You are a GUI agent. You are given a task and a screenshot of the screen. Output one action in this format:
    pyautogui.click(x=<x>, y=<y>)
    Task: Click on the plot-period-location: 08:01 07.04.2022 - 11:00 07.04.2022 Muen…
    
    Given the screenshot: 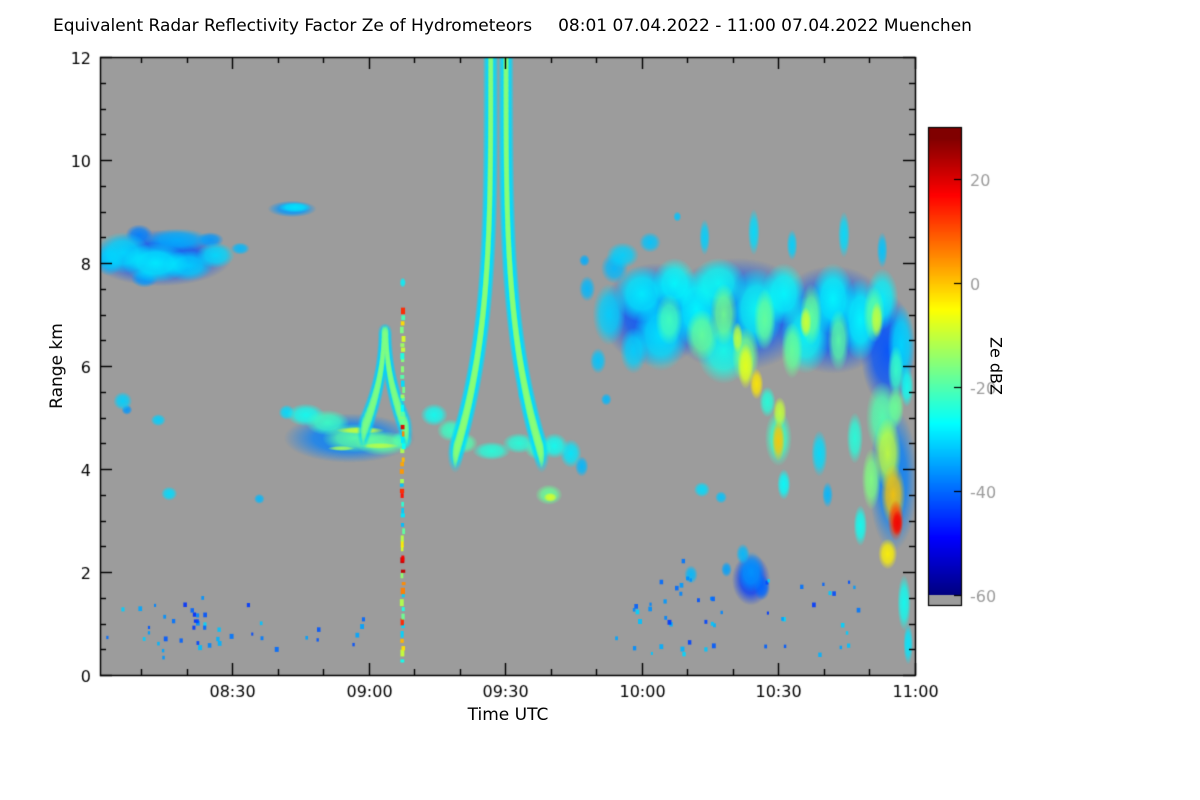 What is the action you would take?
    pyautogui.click(x=765, y=26)
    